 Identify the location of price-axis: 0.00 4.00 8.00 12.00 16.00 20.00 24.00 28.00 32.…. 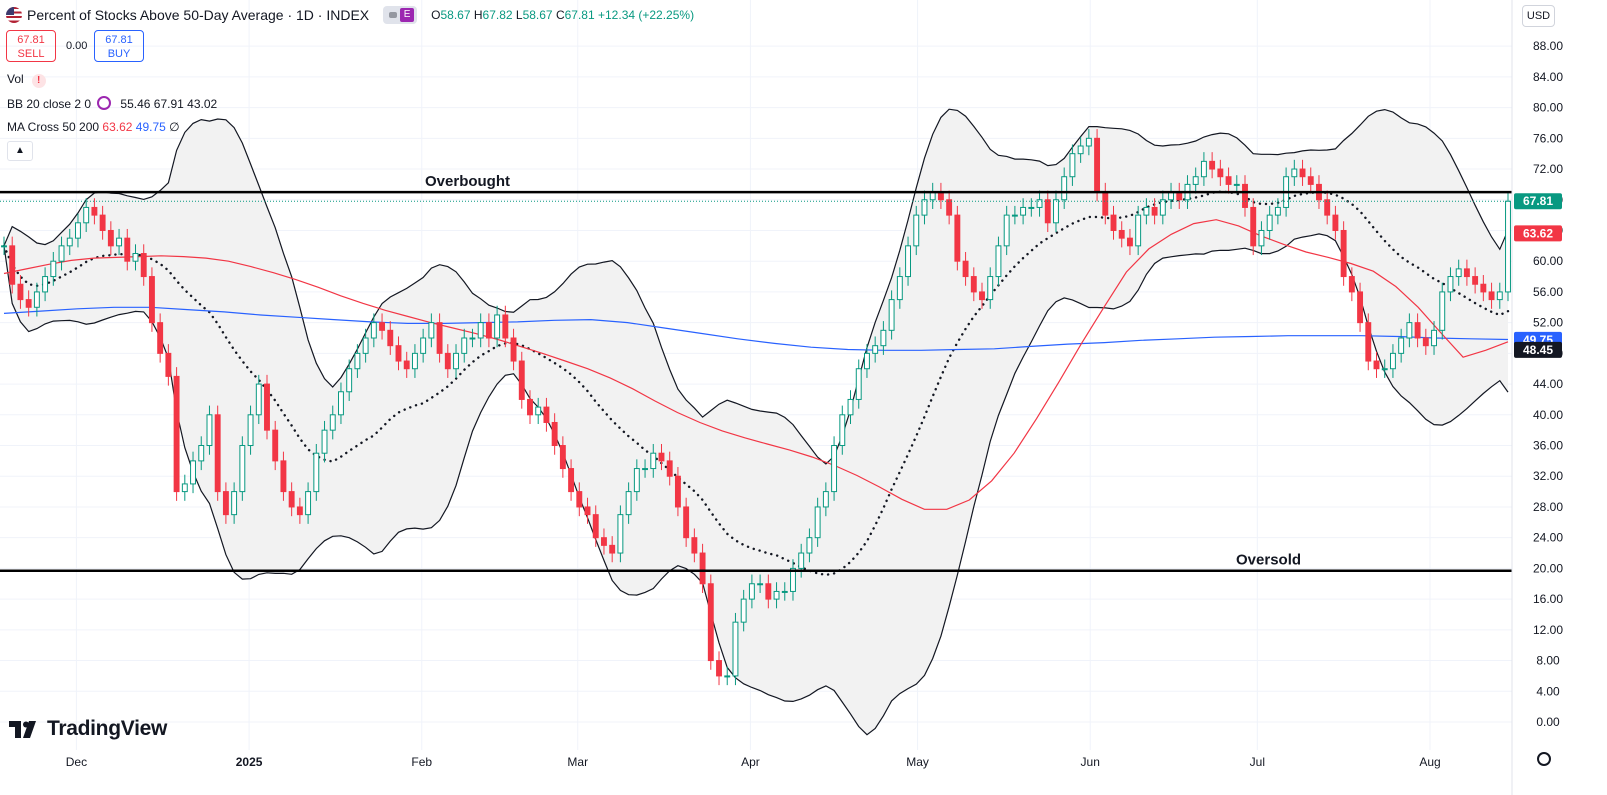
(1537, 397).